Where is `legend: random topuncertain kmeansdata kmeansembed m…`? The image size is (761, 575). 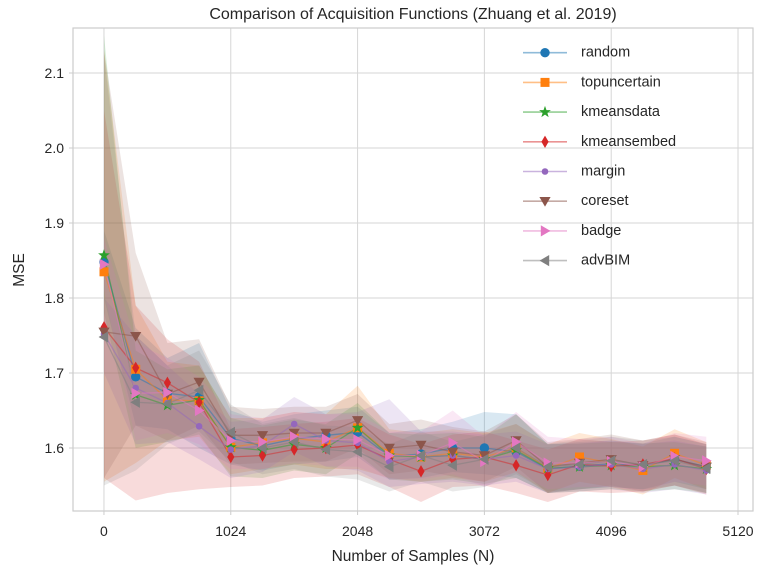 legend: random topuncertain kmeansdata kmeansembed m… is located at coordinates (599, 157).